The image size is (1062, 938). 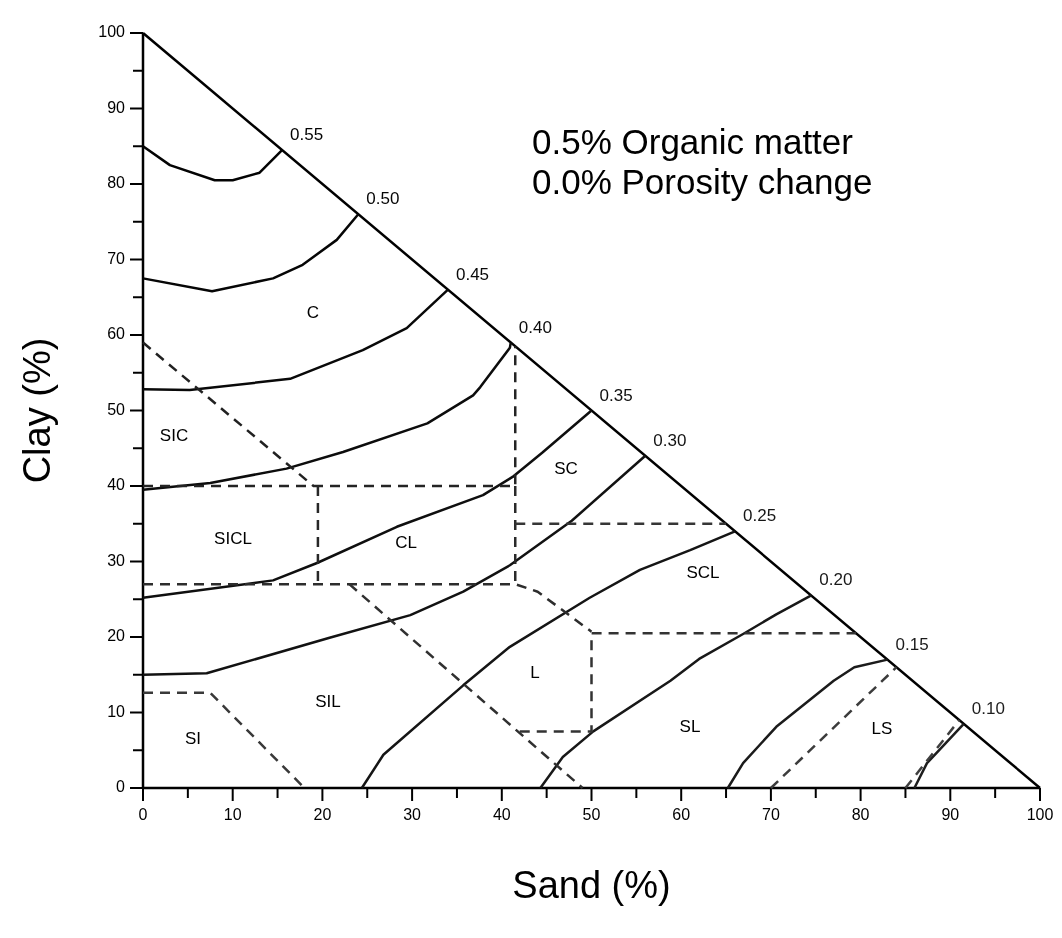 What do you see at coordinates (116, 485) in the screenshot?
I see `y-tick-label: 40` at bounding box center [116, 485].